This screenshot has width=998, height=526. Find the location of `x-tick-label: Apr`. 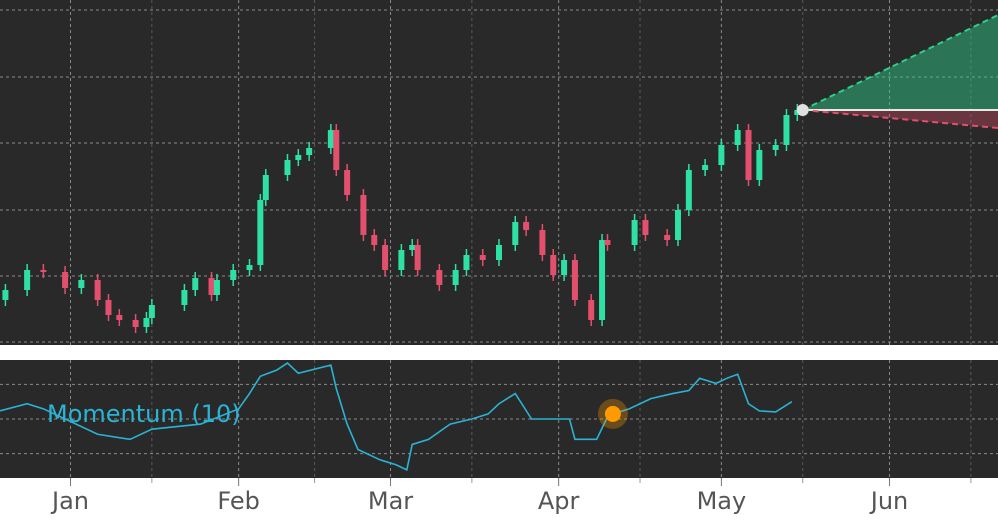

x-tick-label: Apr is located at coordinates (559, 501).